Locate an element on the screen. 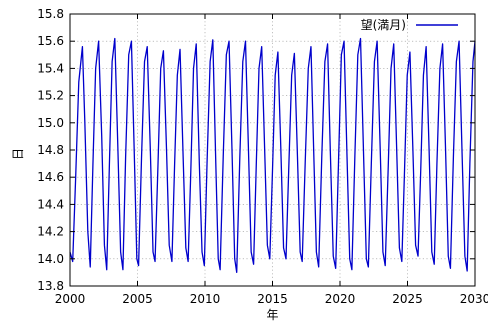  x-tick-label: 2025 is located at coordinates (407, 299).